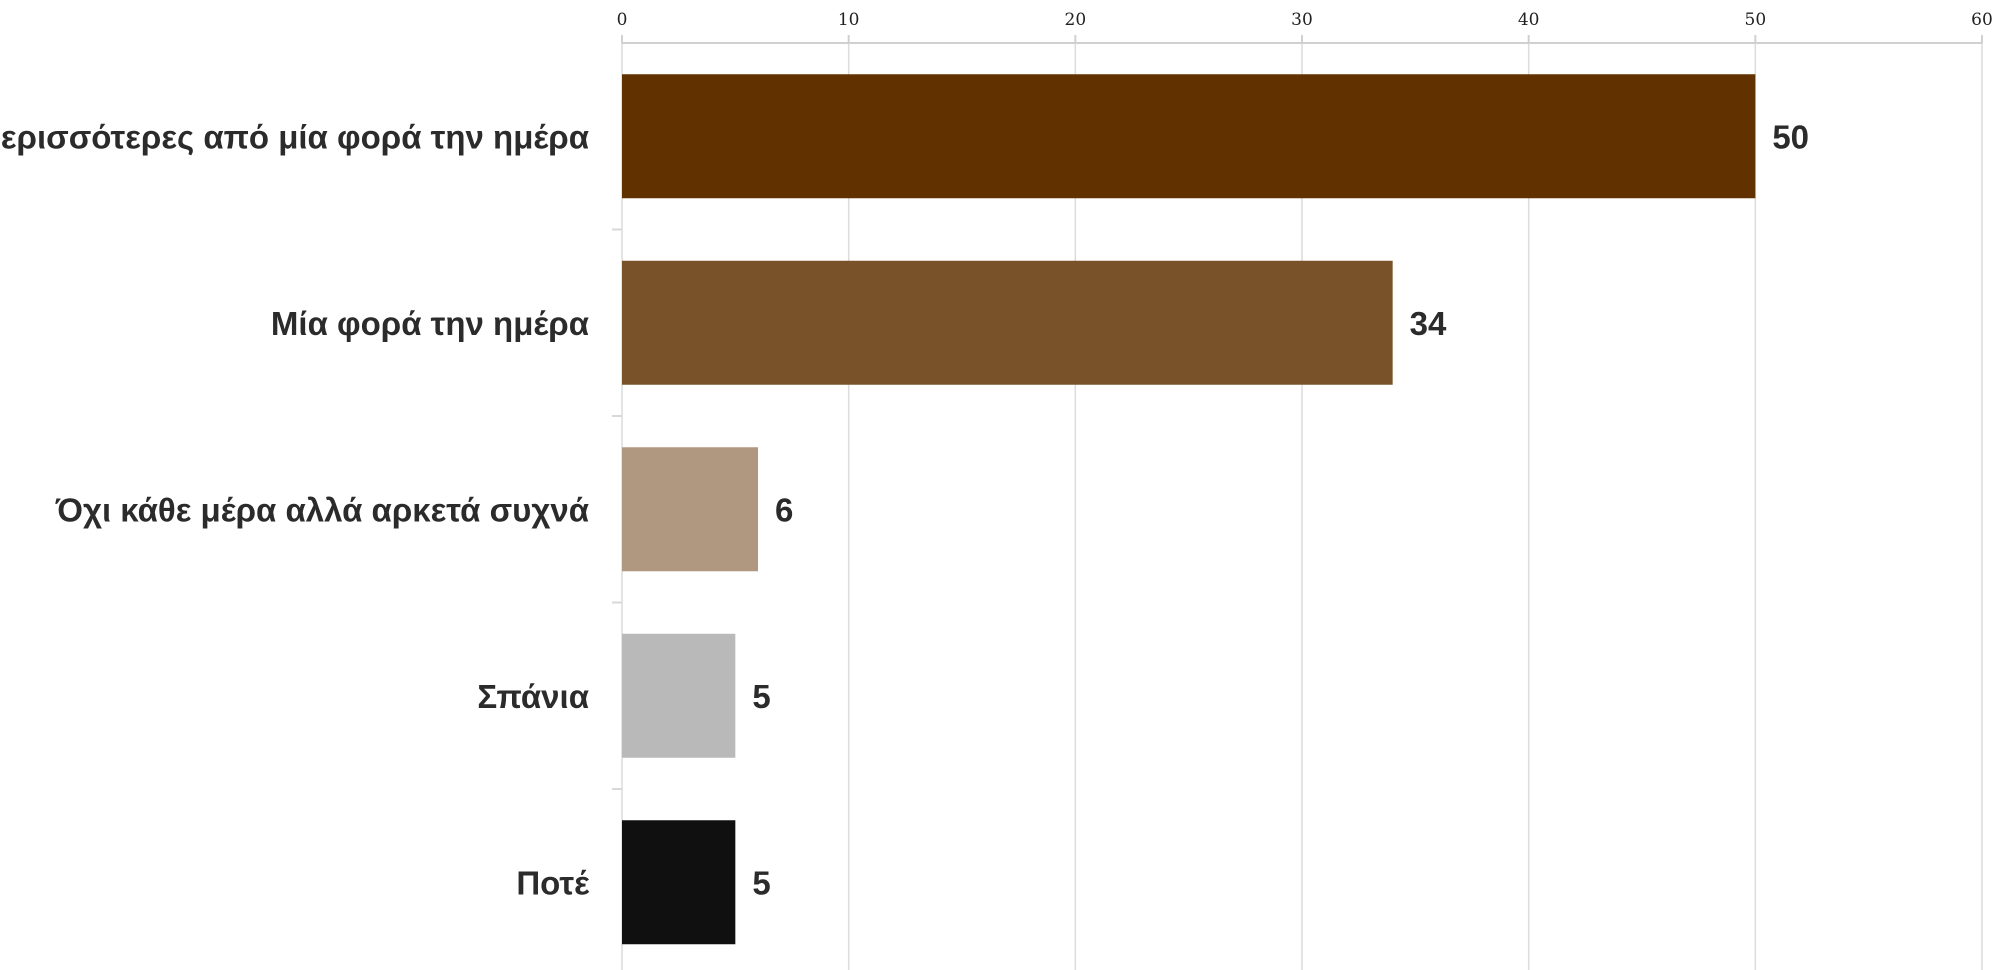 This screenshot has width=2000, height=970. I want to click on category-label: Περισσότερες από μία φορά την ημέρα, so click(294, 136).